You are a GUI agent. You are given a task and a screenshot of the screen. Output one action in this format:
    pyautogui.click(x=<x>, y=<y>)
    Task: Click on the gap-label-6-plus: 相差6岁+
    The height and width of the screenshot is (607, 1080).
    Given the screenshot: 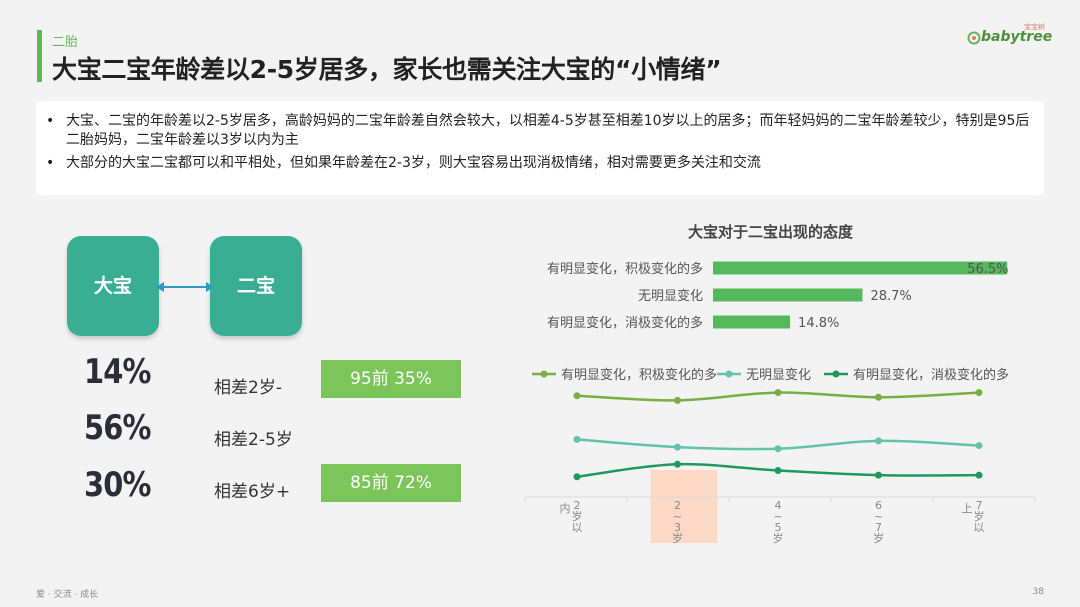 What is the action you would take?
    pyautogui.click(x=252, y=492)
    